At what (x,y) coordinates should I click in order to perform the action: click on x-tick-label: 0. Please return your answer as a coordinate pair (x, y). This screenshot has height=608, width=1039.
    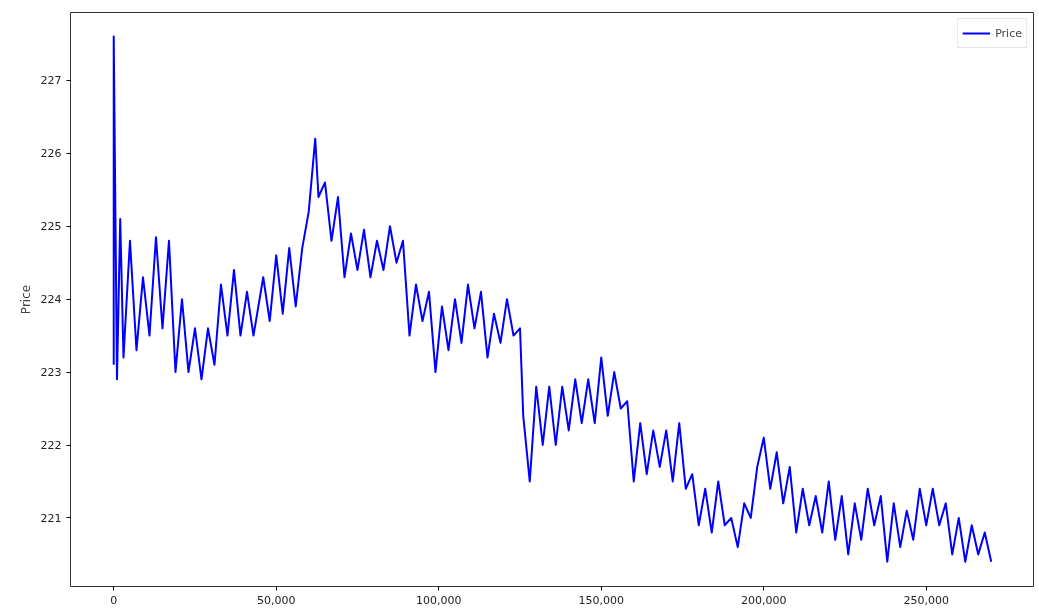
    Looking at the image, I should click on (114, 600).